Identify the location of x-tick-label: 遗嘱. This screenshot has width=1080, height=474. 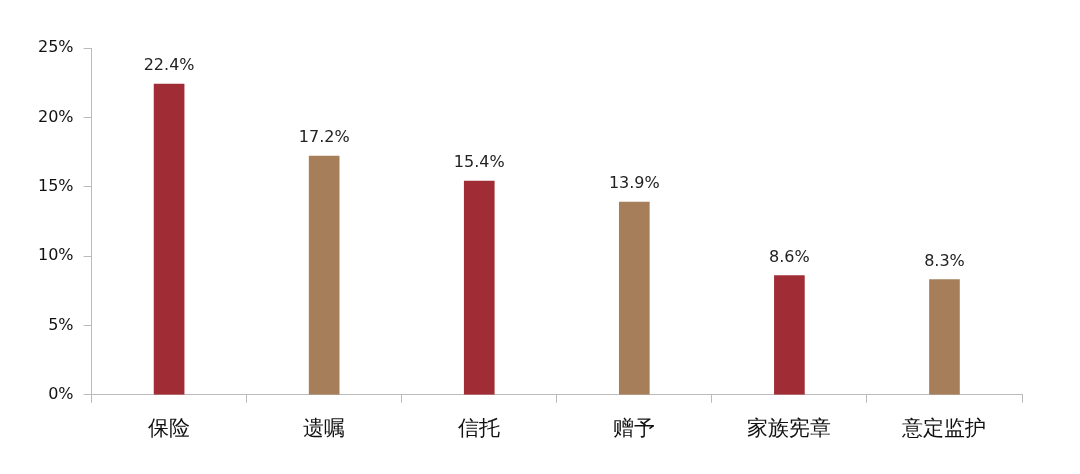
(324, 427).